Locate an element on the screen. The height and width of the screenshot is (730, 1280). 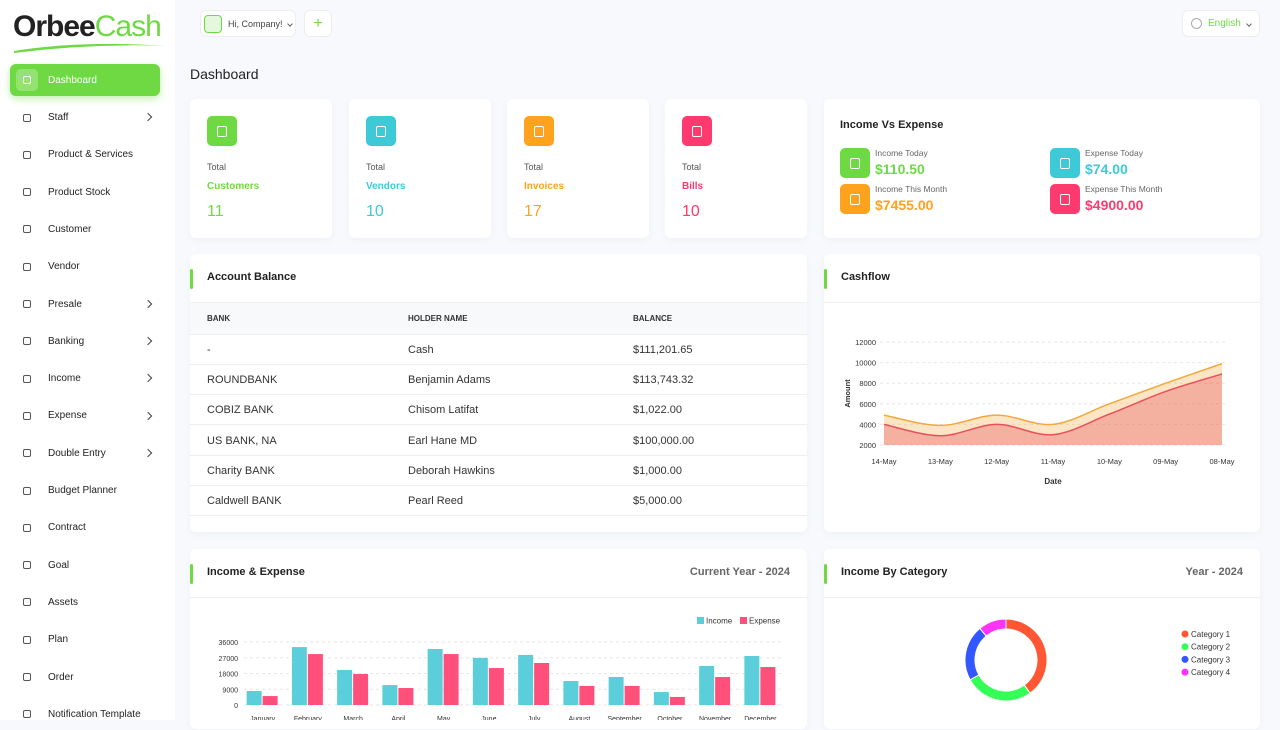
stat-name: Bills is located at coordinates (693, 186).